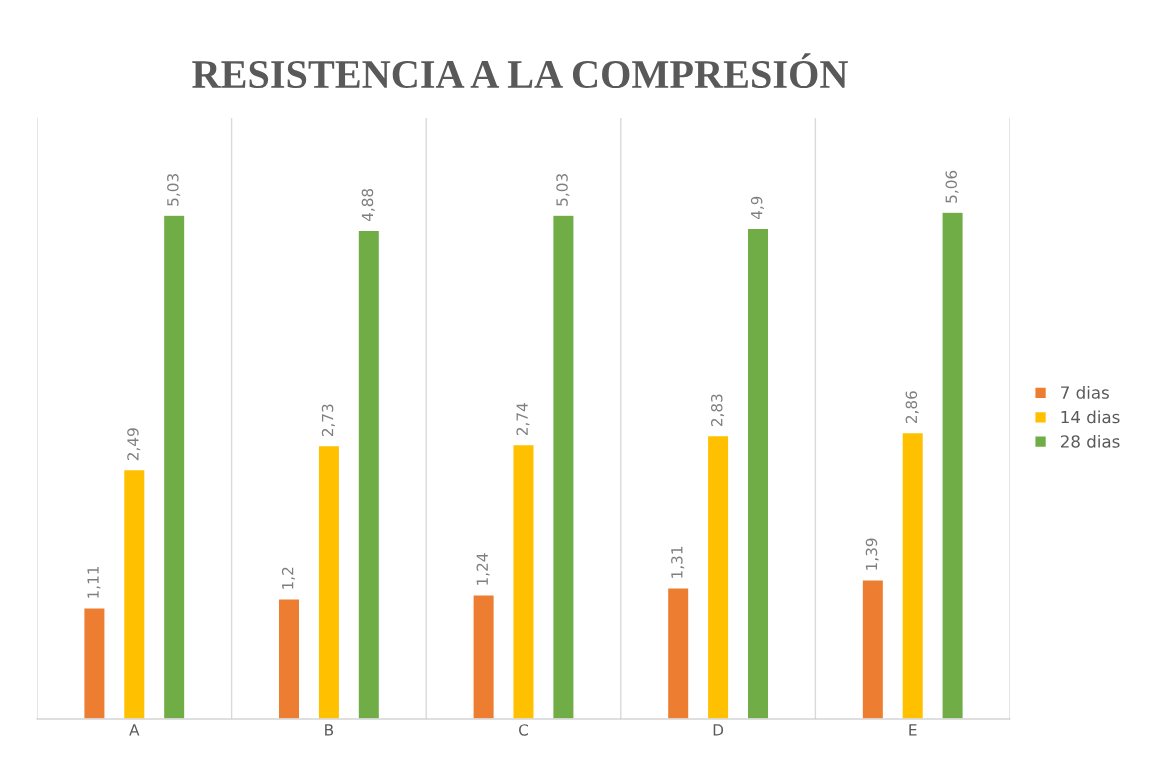  What do you see at coordinates (757, 208) in the screenshot?
I see `data-label: 4,9` at bounding box center [757, 208].